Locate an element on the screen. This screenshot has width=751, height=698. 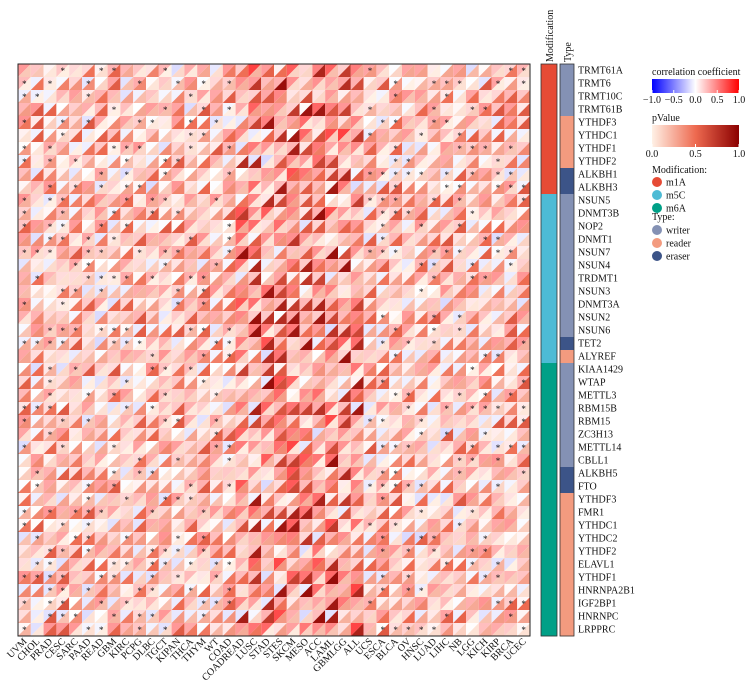
row-label: ALKBH1 is located at coordinates (597, 174).